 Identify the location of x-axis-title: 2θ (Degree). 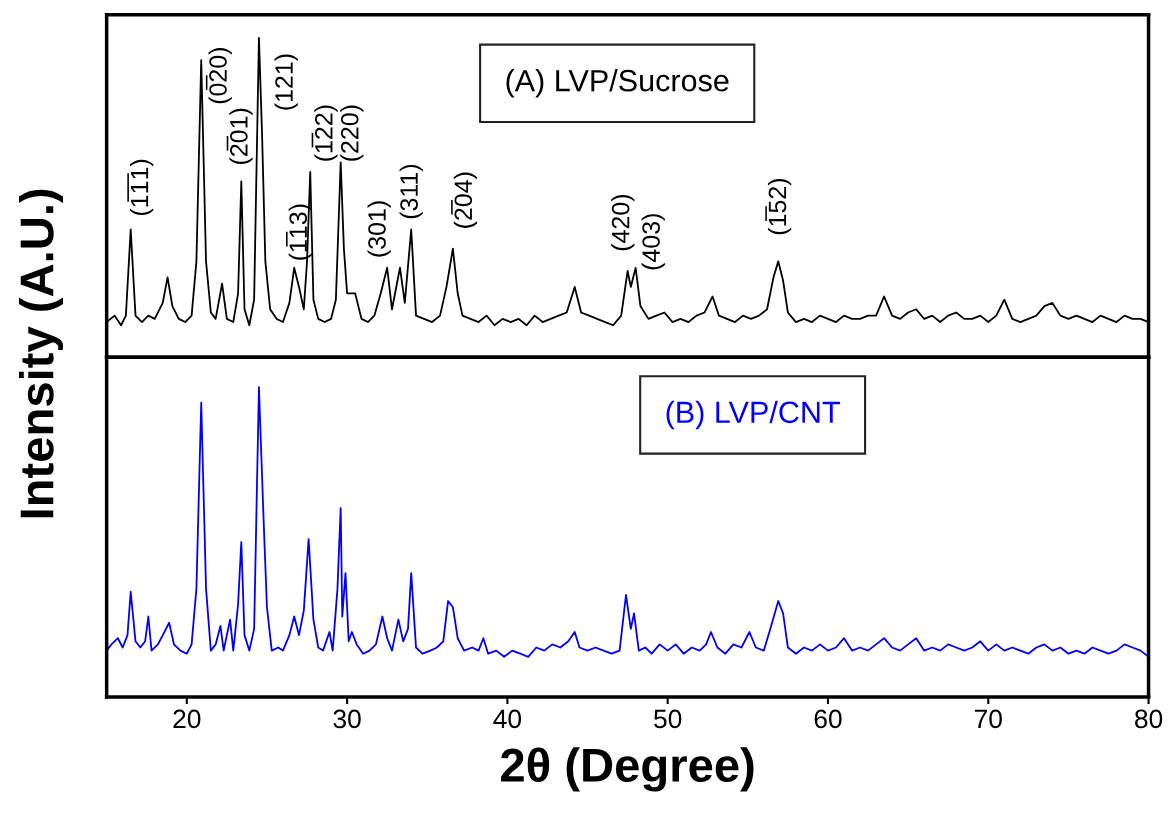
(627, 769).